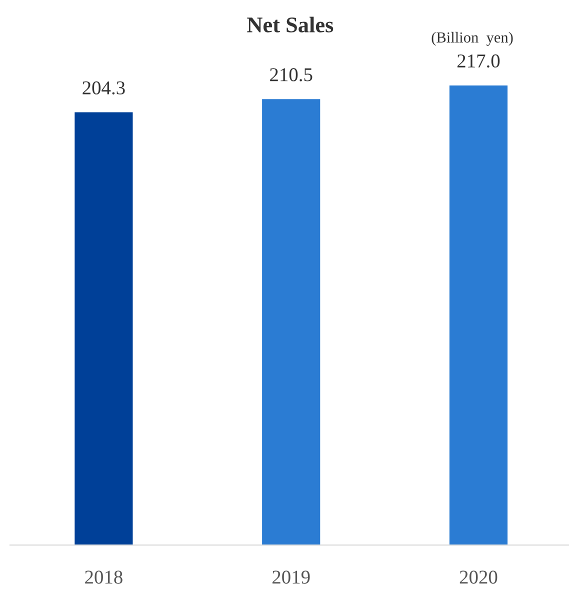  What do you see at coordinates (103, 577) in the screenshot?
I see `x-tick-label: 2018` at bounding box center [103, 577].